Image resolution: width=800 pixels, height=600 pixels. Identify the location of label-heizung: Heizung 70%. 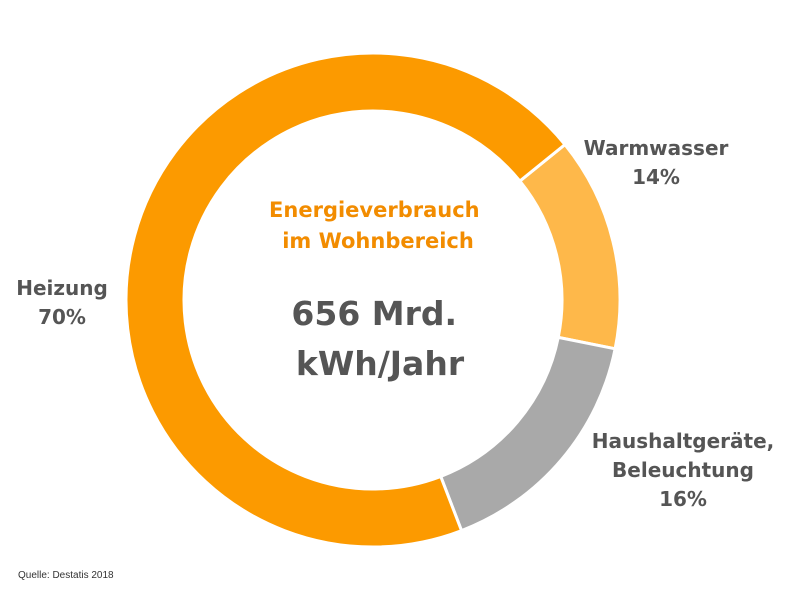
(62, 302).